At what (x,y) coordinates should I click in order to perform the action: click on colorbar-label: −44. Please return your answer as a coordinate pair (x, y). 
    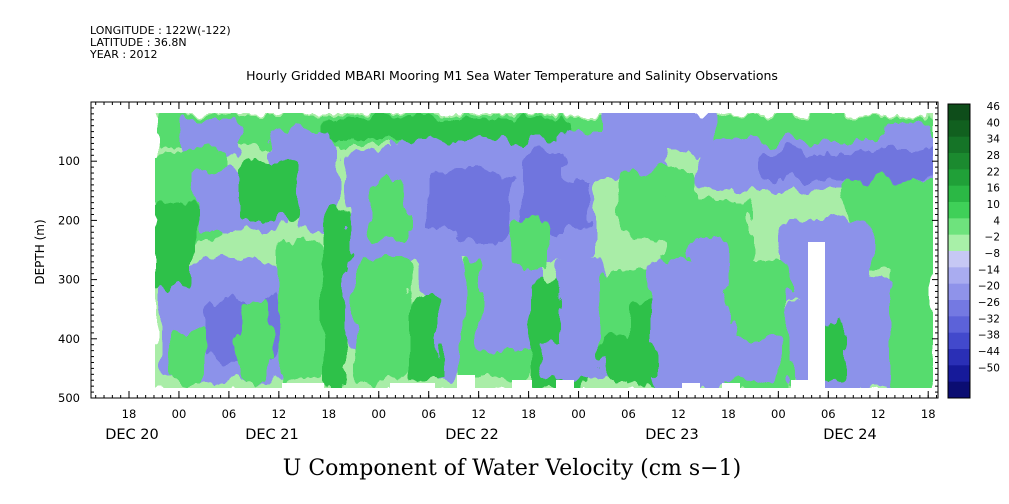
    Looking at the image, I should click on (989, 352).